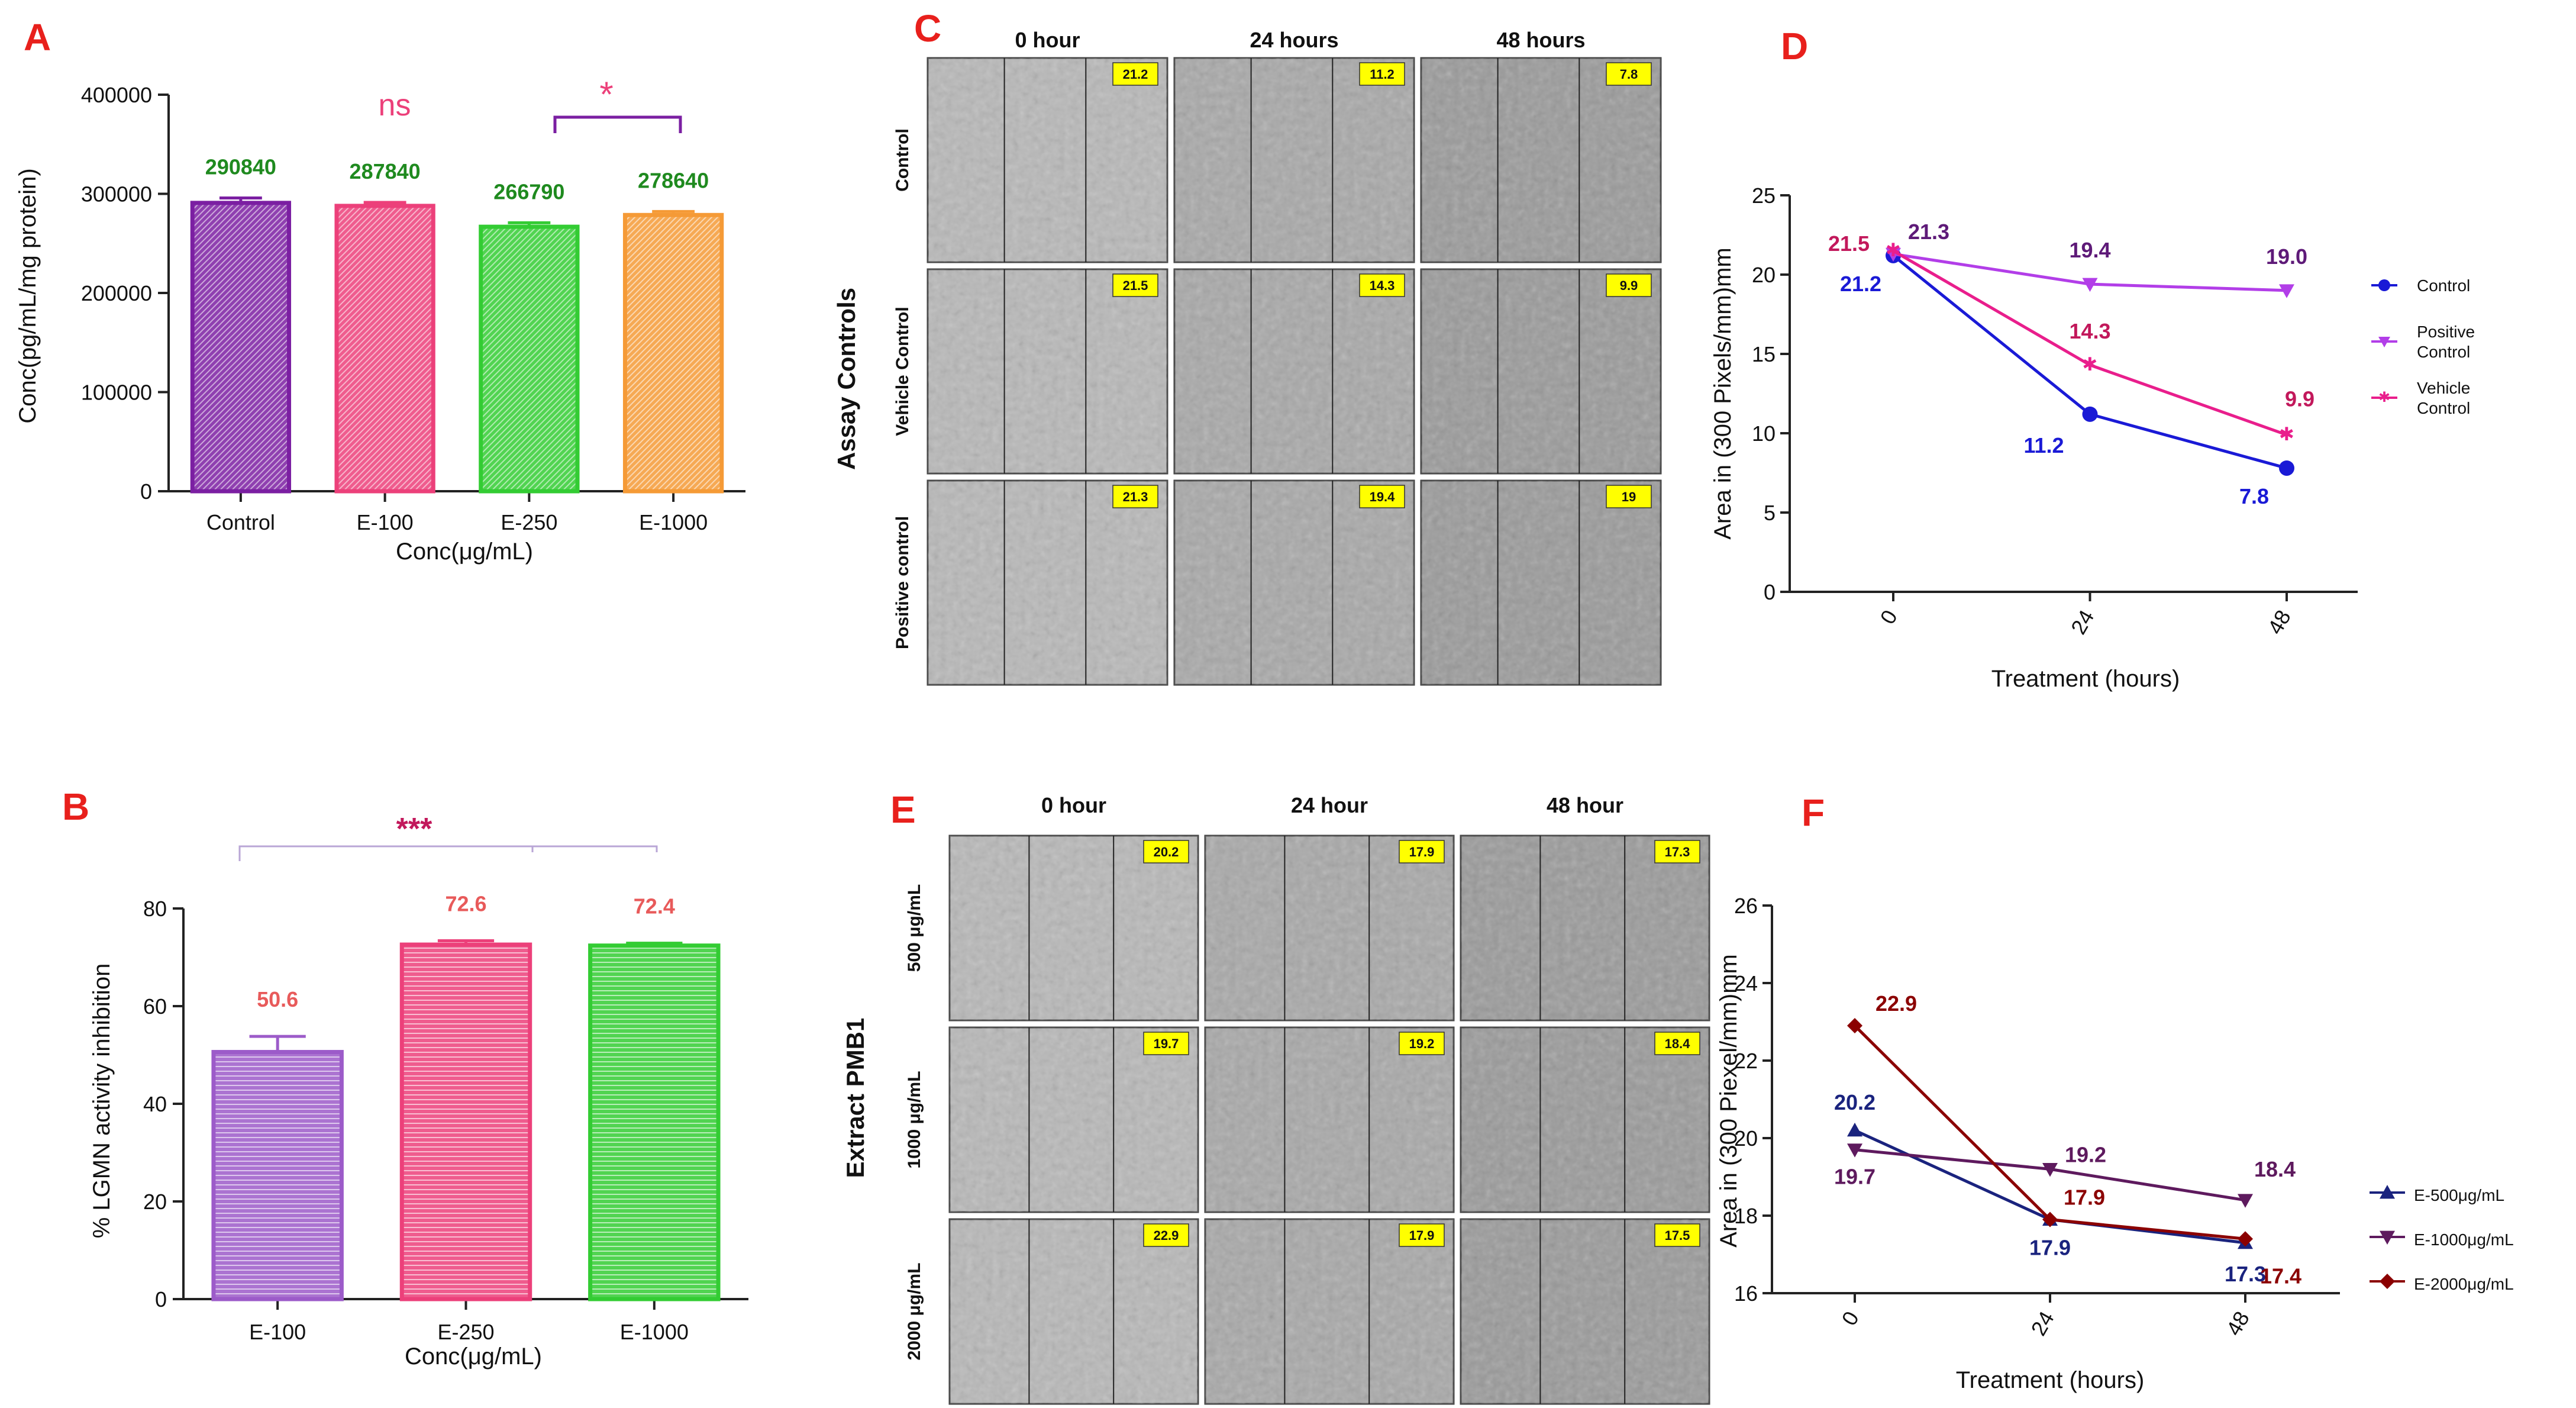 The width and height of the screenshot is (2576, 1408). Describe the element at coordinates (914, 928) in the screenshot. I see `panel-e-row-header: 500 μg/mL` at that location.